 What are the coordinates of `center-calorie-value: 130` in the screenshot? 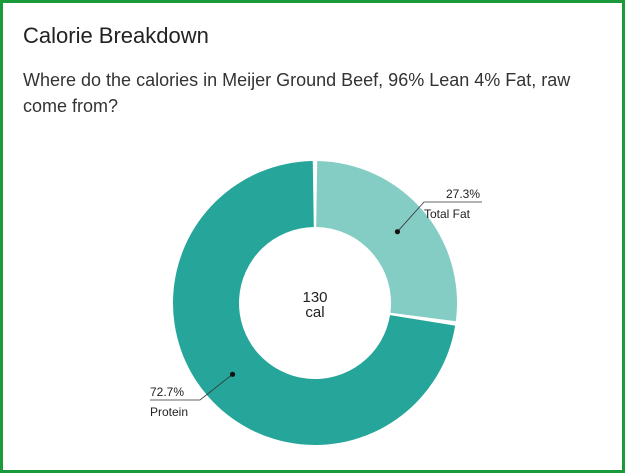 It's located at (314, 297).